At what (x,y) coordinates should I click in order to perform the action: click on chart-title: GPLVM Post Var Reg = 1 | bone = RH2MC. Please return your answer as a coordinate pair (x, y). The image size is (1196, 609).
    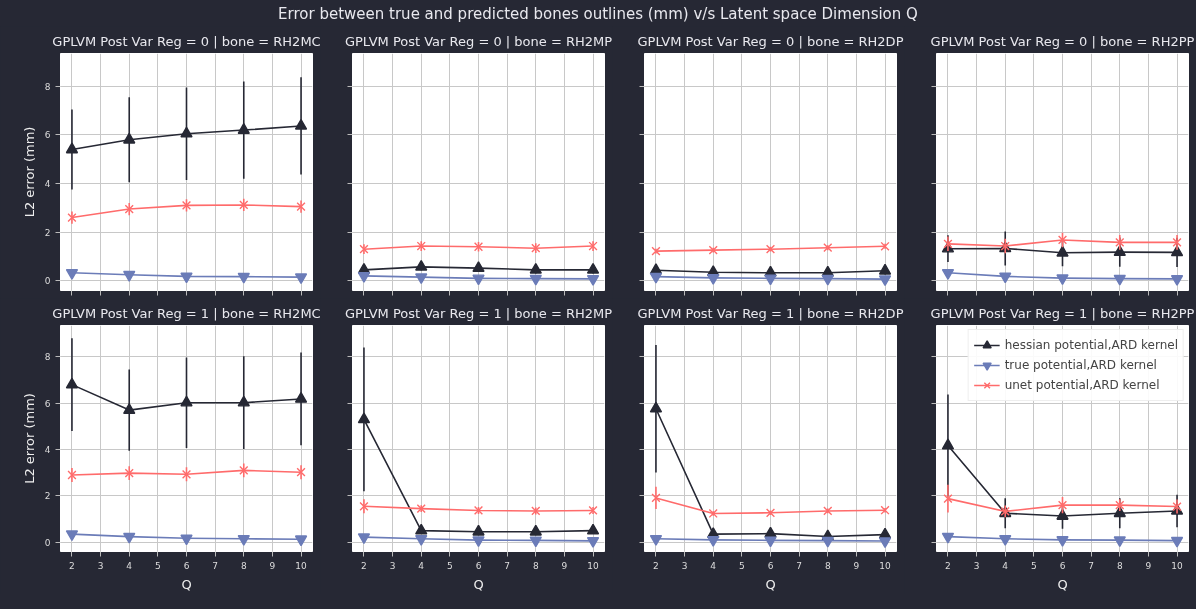
    Looking at the image, I should click on (186, 313).